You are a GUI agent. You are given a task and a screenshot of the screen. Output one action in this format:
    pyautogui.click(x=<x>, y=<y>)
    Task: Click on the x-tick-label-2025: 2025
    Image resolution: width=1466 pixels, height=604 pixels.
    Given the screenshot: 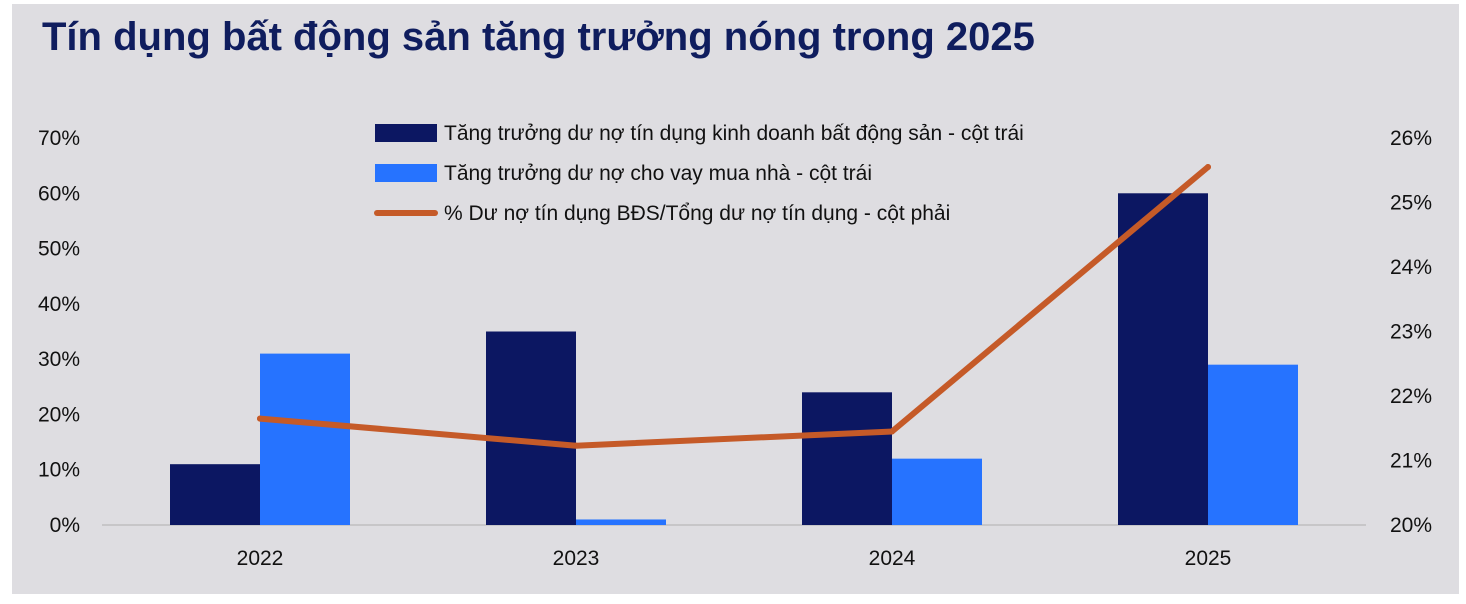 What is the action you would take?
    pyautogui.click(x=1208, y=558)
    